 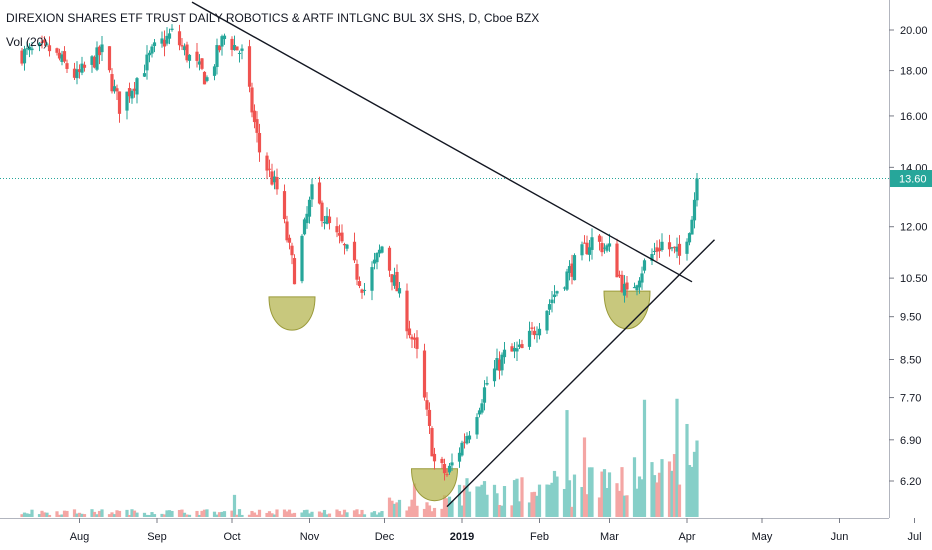 I want to click on price-tick-label: 18.00, so click(x=914, y=72).